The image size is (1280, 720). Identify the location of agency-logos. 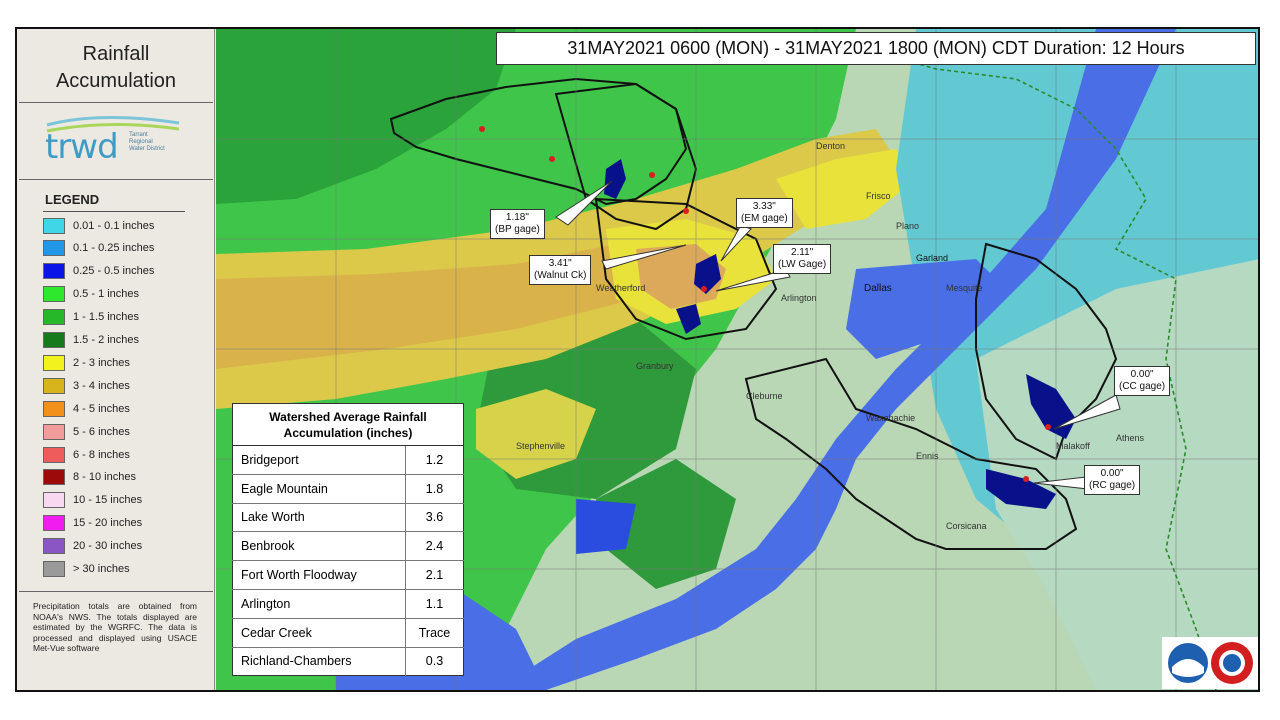
(1210, 663).